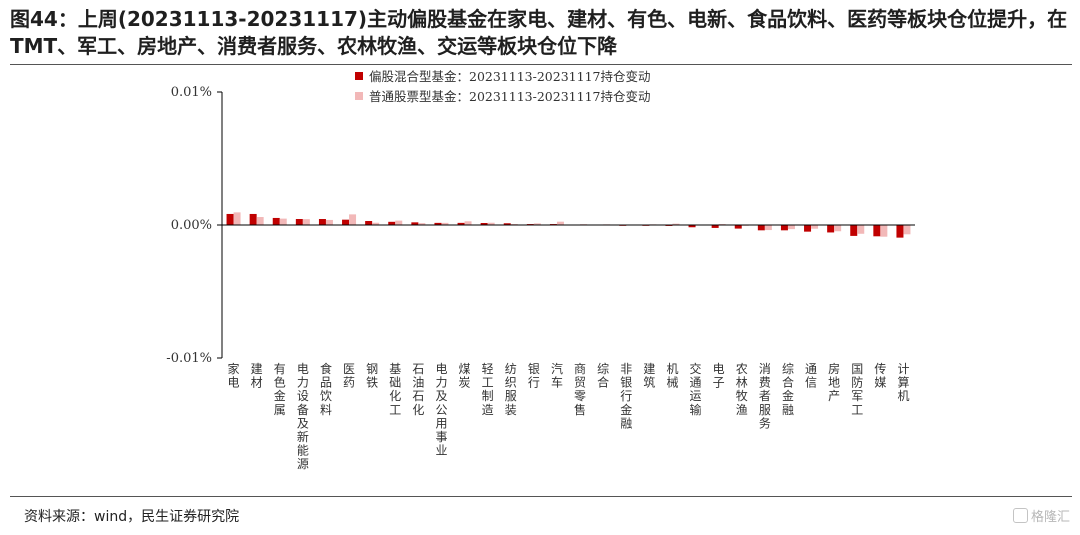  I want to click on x-category-label: 消费者服务, so click(765, 396).